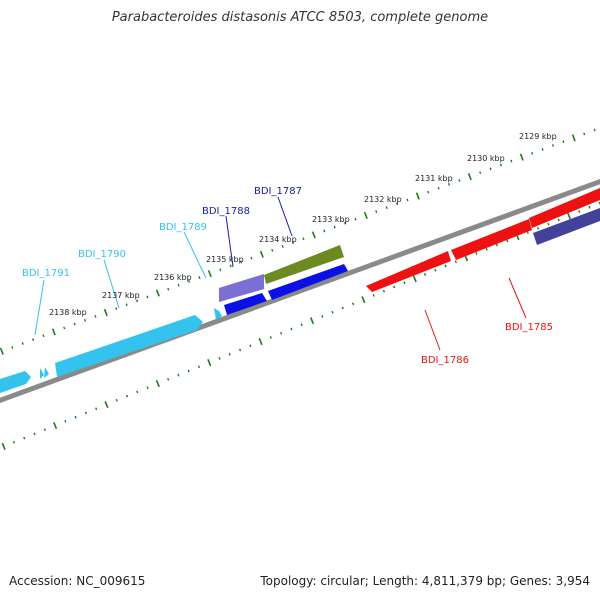 The height and width of the screenshot is (600, 600). Describe the element at coordinates (226, 211) in the screenshot. I see `gene-label: BDI_1788` at that location.